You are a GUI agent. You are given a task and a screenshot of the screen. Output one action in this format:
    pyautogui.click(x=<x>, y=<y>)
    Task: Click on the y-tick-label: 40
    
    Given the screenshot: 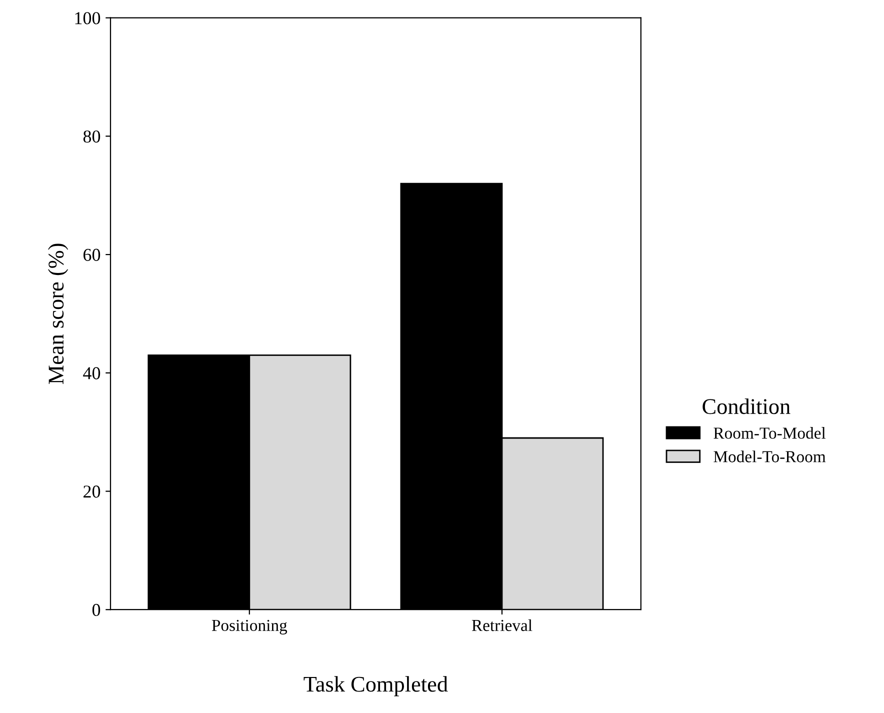 What is the action you would take?
    pyautogui.click(x=91, y=373)
    